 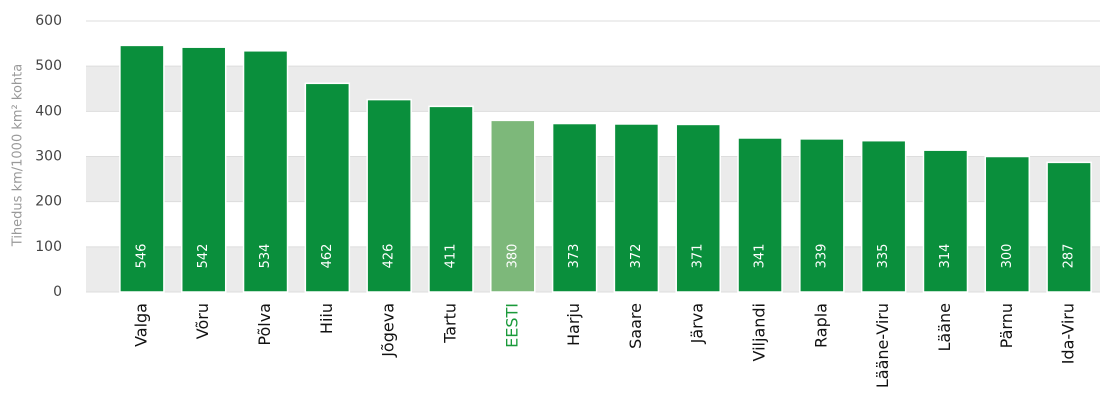 I want to click on value-label: 300, so click(x=1007, y=256).